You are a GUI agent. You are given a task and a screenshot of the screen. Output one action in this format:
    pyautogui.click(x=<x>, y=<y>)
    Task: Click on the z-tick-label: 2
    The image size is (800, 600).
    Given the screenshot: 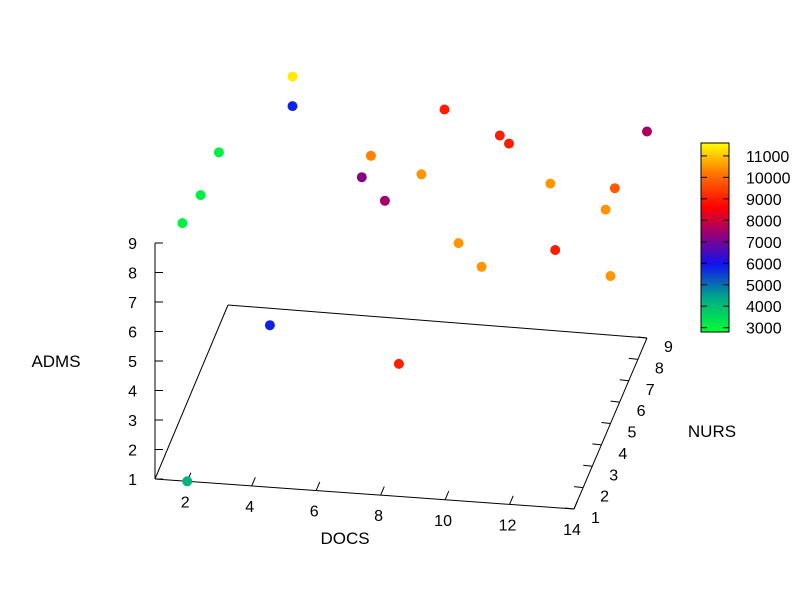 What is the action you would take?
    pyautogui.click(x=132, y=451)
    